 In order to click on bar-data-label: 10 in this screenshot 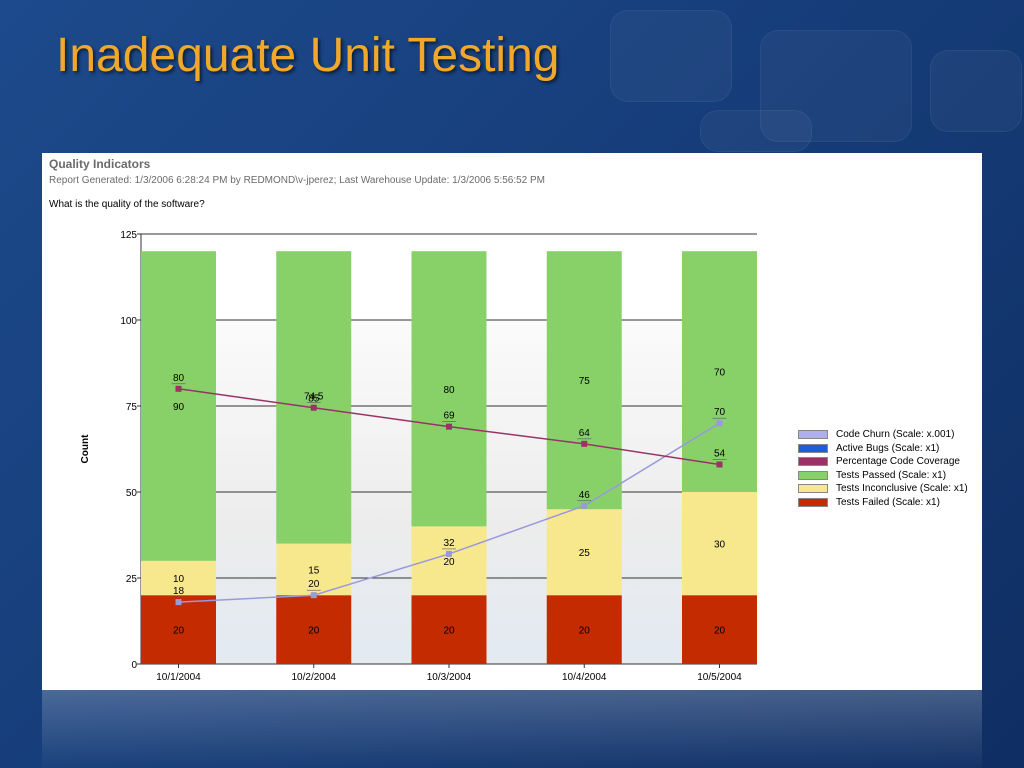, I will do `click(179, 579)`.